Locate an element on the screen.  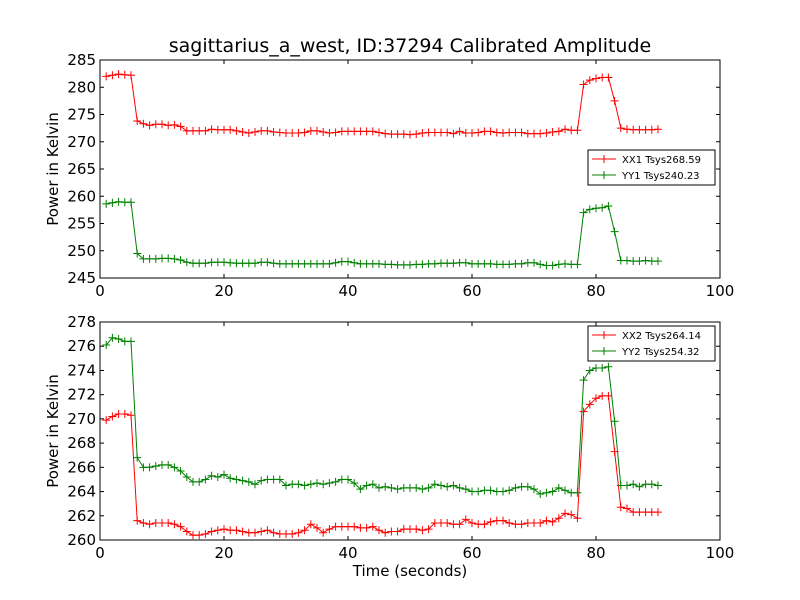
bottom-x-tick-label: 100 is located at coordinates (720, 553).